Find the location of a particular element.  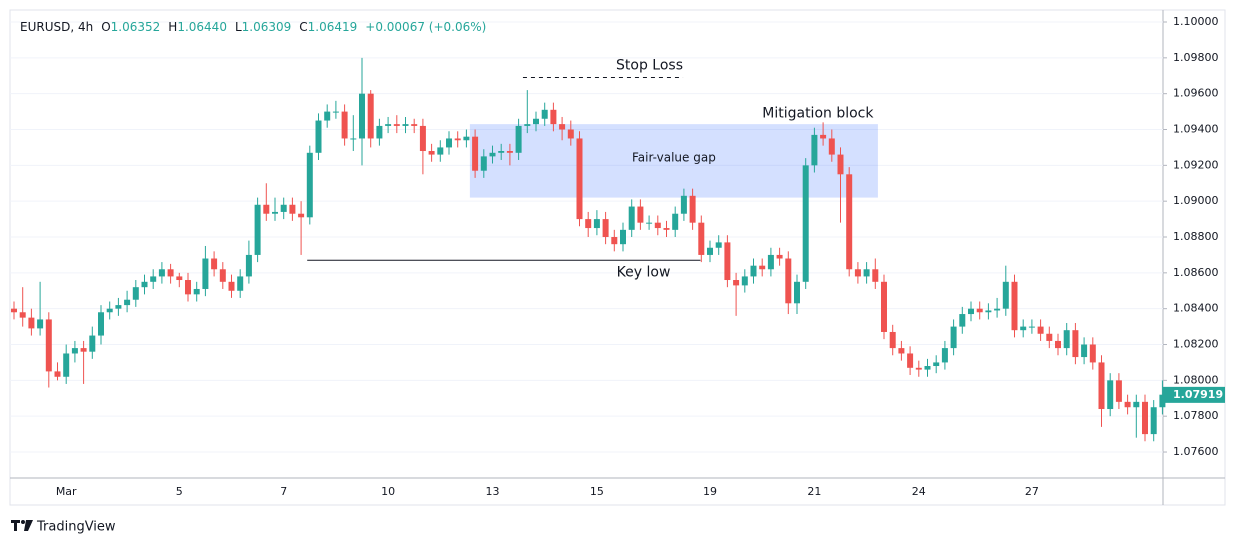

last-price-box is located at coordinates (1194, 394).